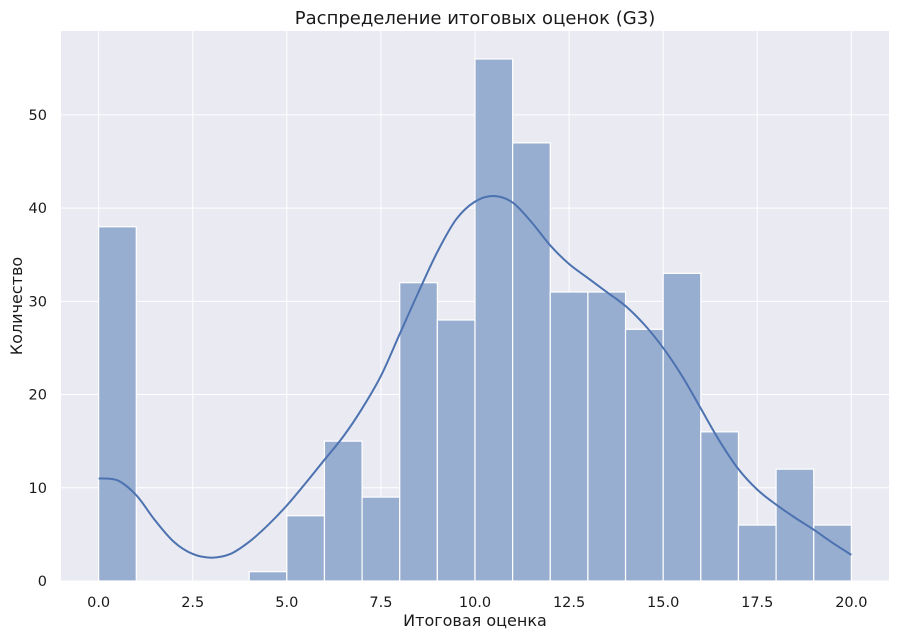 The width and height of the screenshot is (900, 638). What do you see at coordinates (38, 349) in the screenshot?
I see `y-axis-ticks: 0 10 20 30 40 50` at bounding box center [38, 349].